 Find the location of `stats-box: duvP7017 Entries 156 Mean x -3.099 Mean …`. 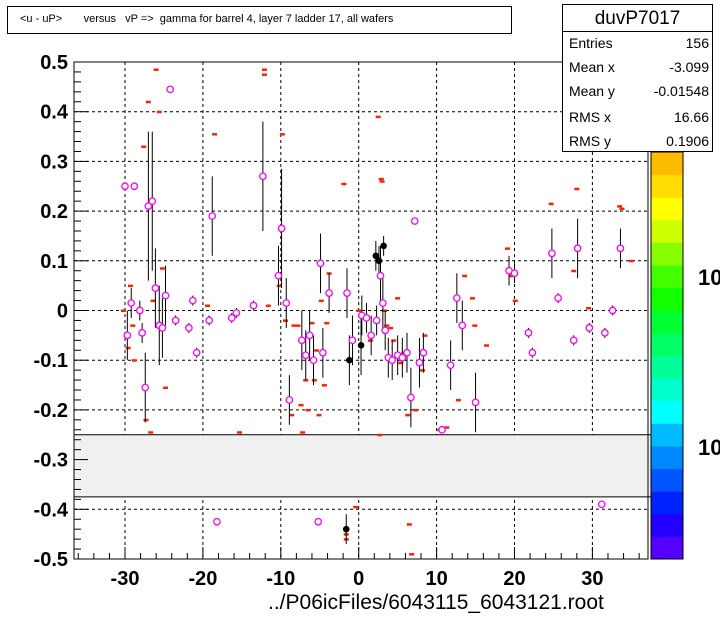

stats-box: duvP7017 Entries 156 Mean x -3.099 Mean … is located at coordinates (637, 78).